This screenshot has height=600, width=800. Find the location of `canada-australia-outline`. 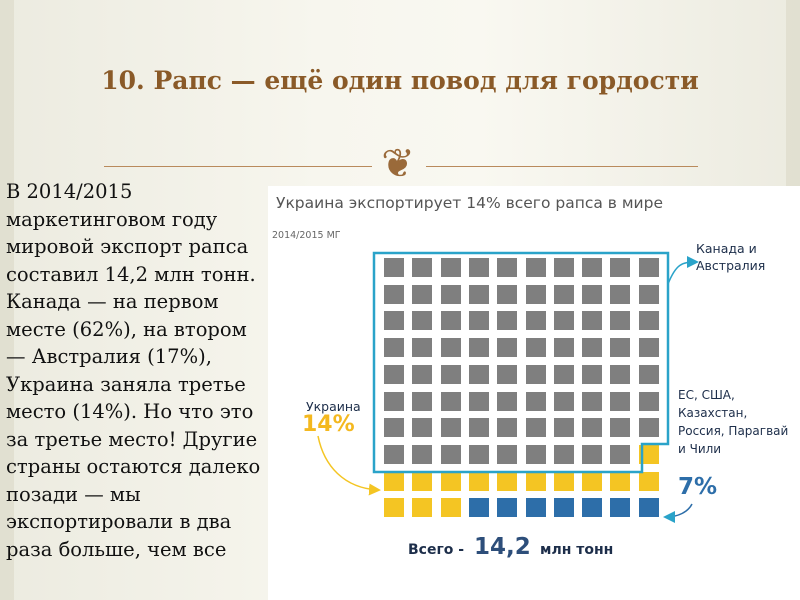

canada-australia-outline is located at coordinates (521, 362).